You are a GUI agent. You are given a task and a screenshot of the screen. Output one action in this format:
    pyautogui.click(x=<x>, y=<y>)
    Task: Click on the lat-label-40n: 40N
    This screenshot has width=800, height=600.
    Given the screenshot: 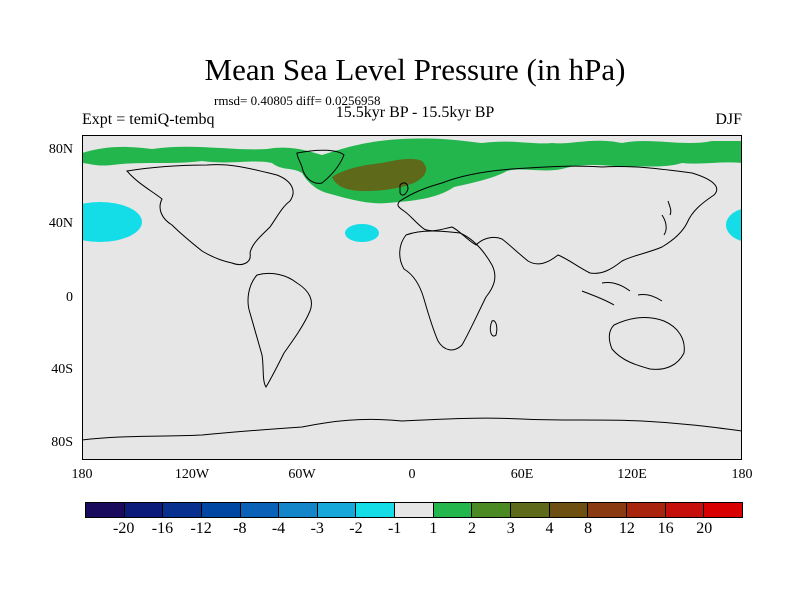 What is the action you would take?
    pyautogui.click(x=60, y=223)
    